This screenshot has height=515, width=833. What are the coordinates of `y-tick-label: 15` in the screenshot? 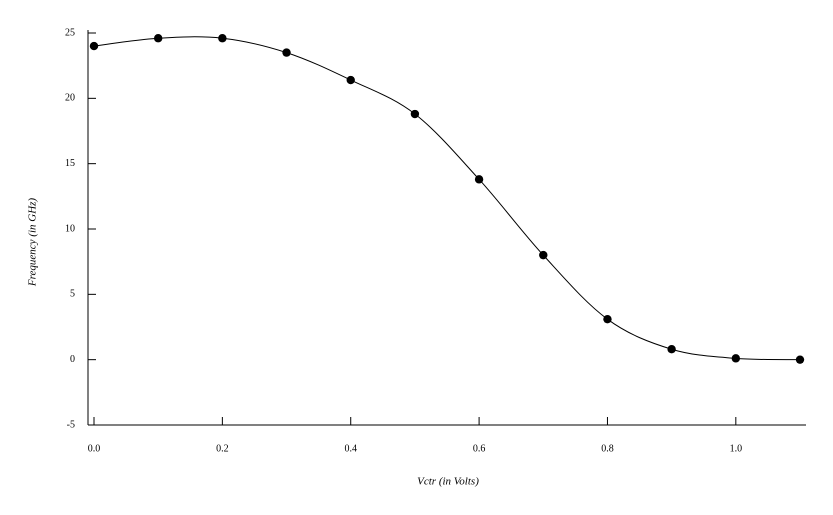 It's located at (70, 163).